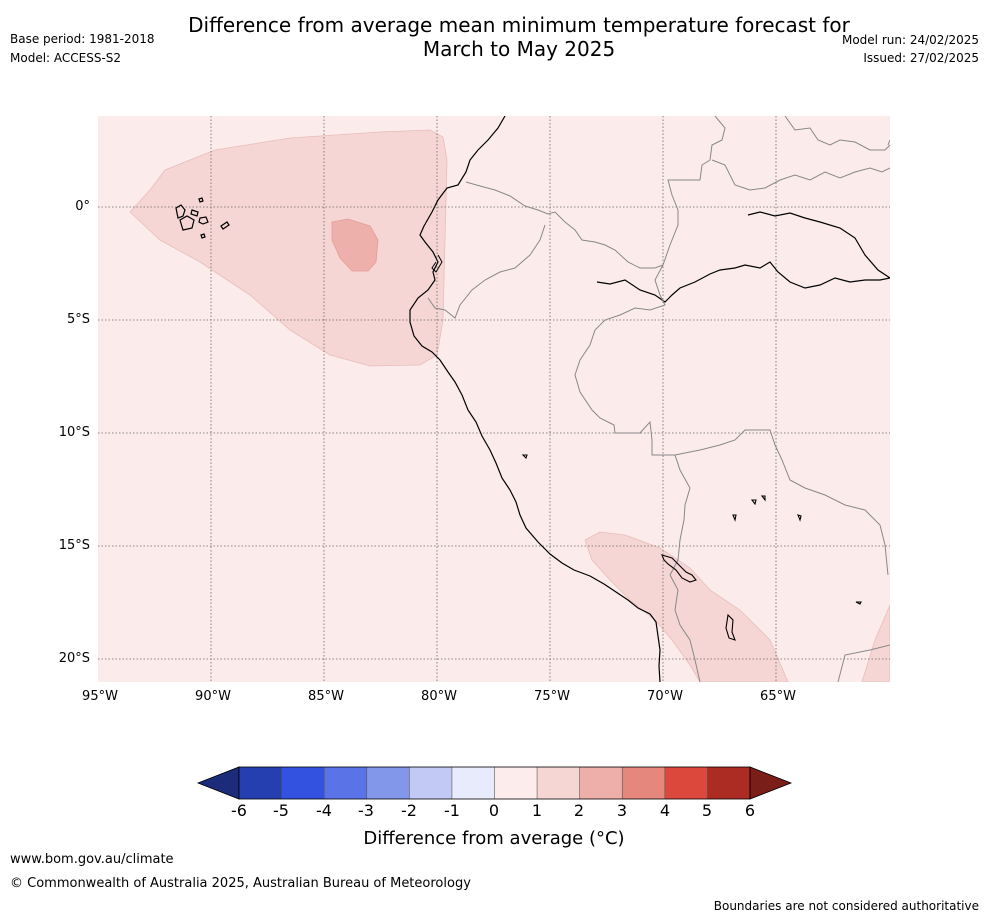 The width and height of the screenshot is (988, 919). What do you see at coordinates (537, 810) in the screenshot?
I see `cb-tick-1: 1` at bounding box center [537, 810].